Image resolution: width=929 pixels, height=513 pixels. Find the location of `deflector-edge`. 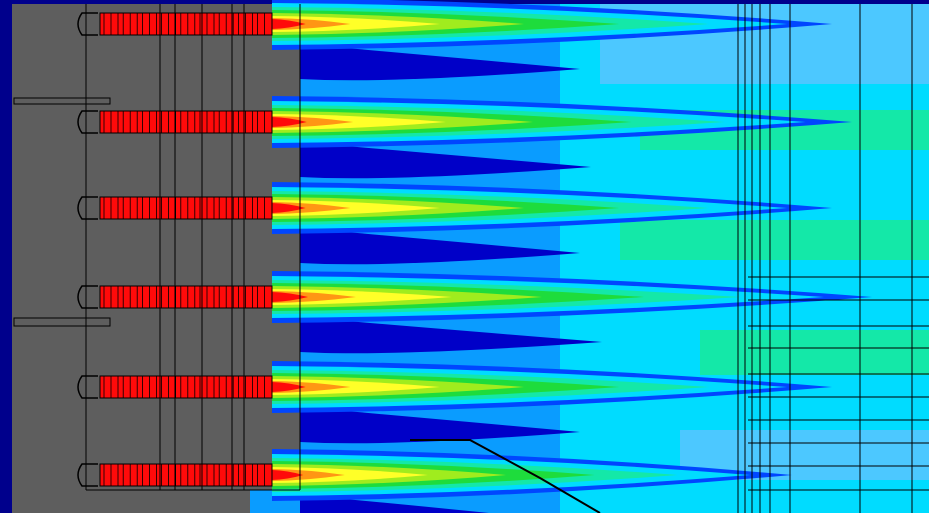

deflector-edge is located at coordinates (505, 476).